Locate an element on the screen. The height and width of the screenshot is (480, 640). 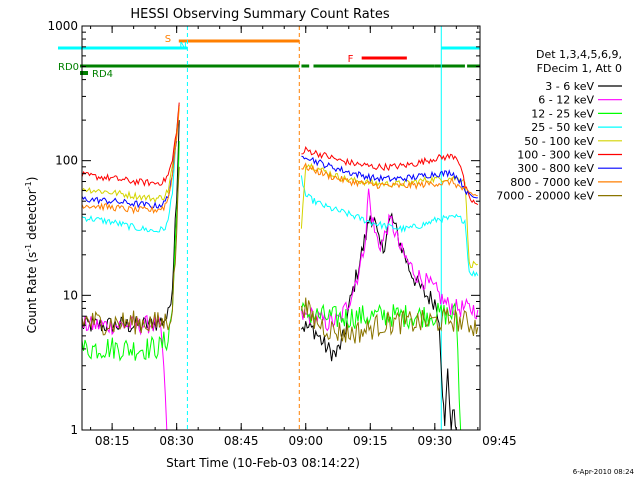
x-tick-label-5: 09:30 is located at coordinates (435, 441).